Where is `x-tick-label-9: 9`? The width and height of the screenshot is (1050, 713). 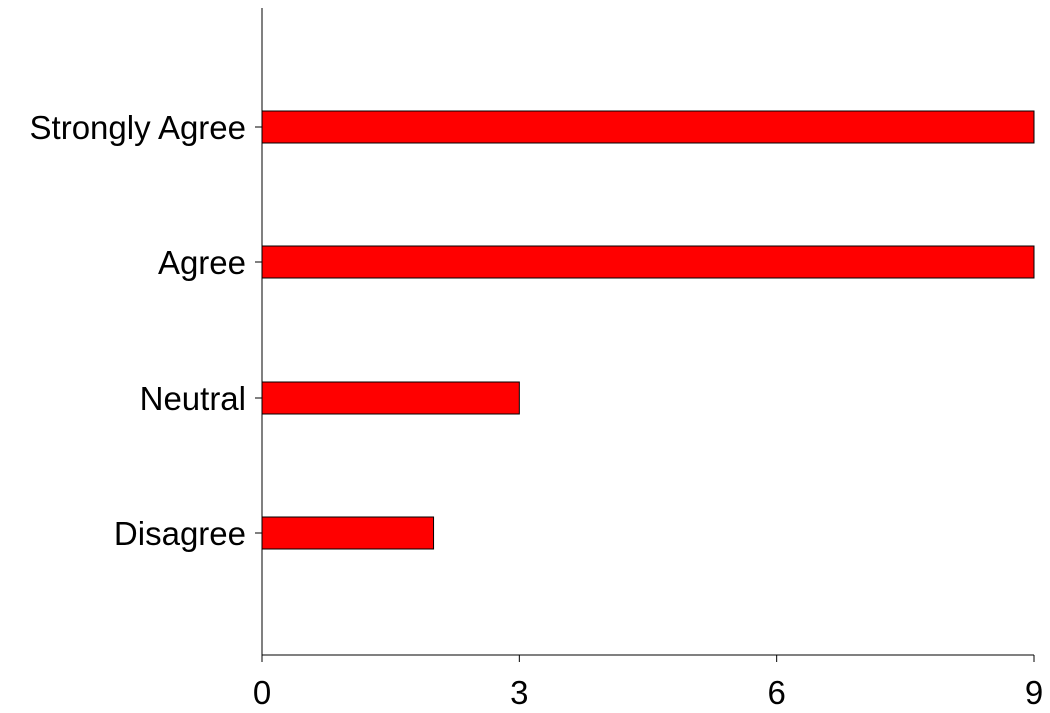
x-tick-label-9: 9 is located at coordinates (1034, 692).